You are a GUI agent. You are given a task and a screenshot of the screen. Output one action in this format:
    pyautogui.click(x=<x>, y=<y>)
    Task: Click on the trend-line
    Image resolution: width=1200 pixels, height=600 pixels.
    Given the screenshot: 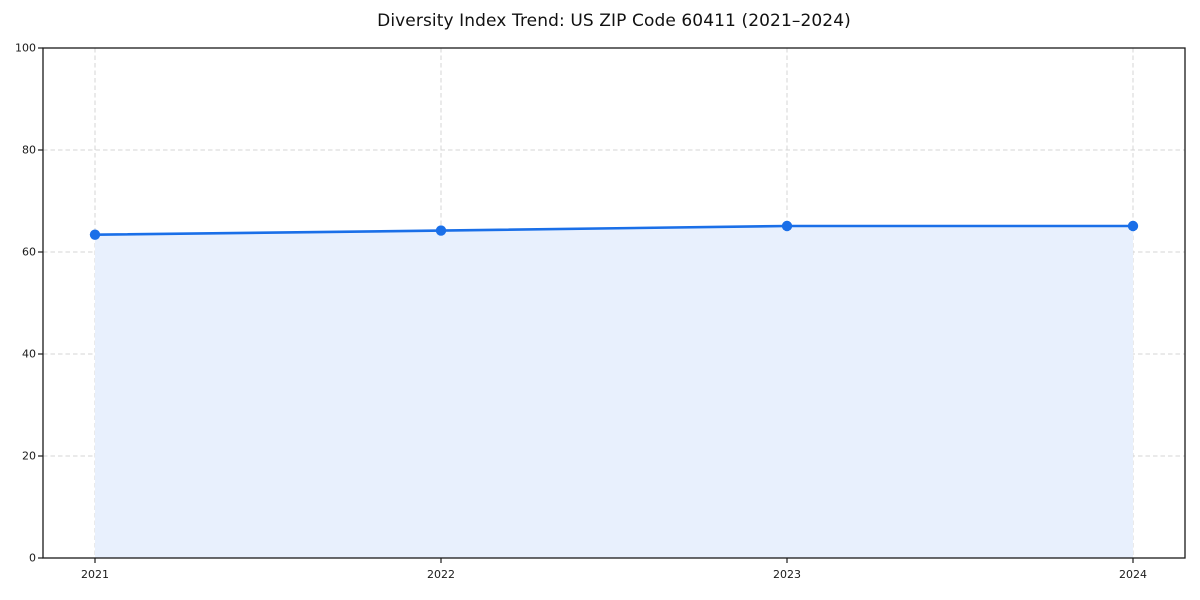 What is the action you would take?
    pyautogui.click(x=614, y=230)
    